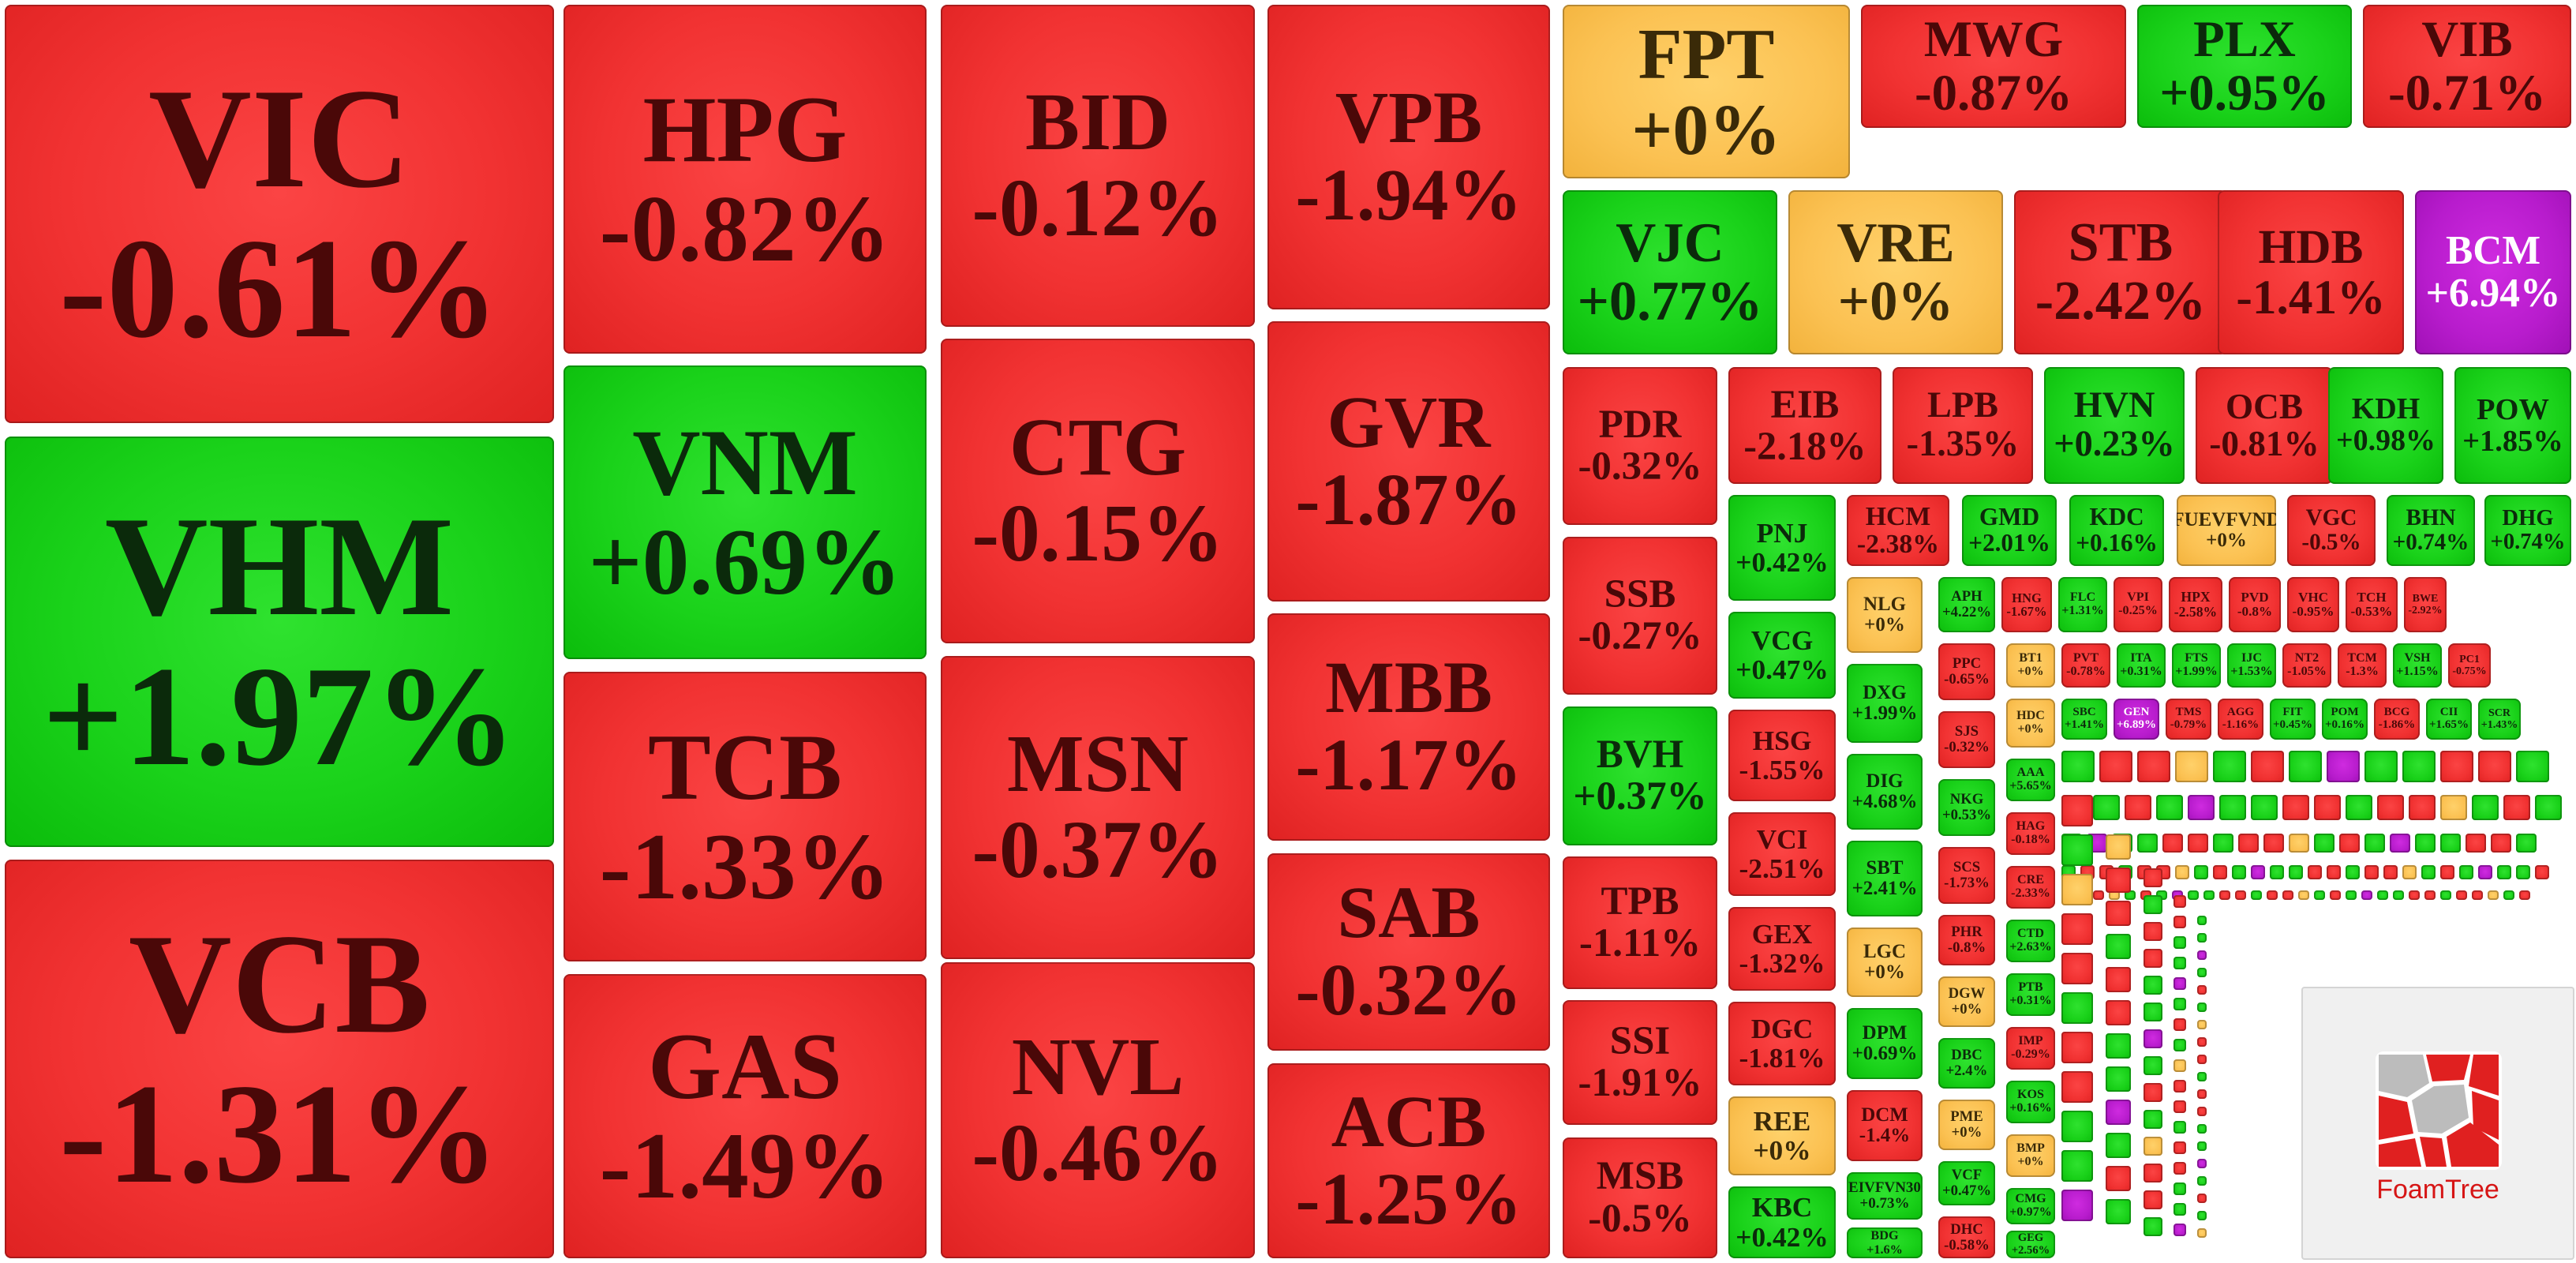  I want to click on tile-msb: MSB -0.5%, so click(1640, 1197).